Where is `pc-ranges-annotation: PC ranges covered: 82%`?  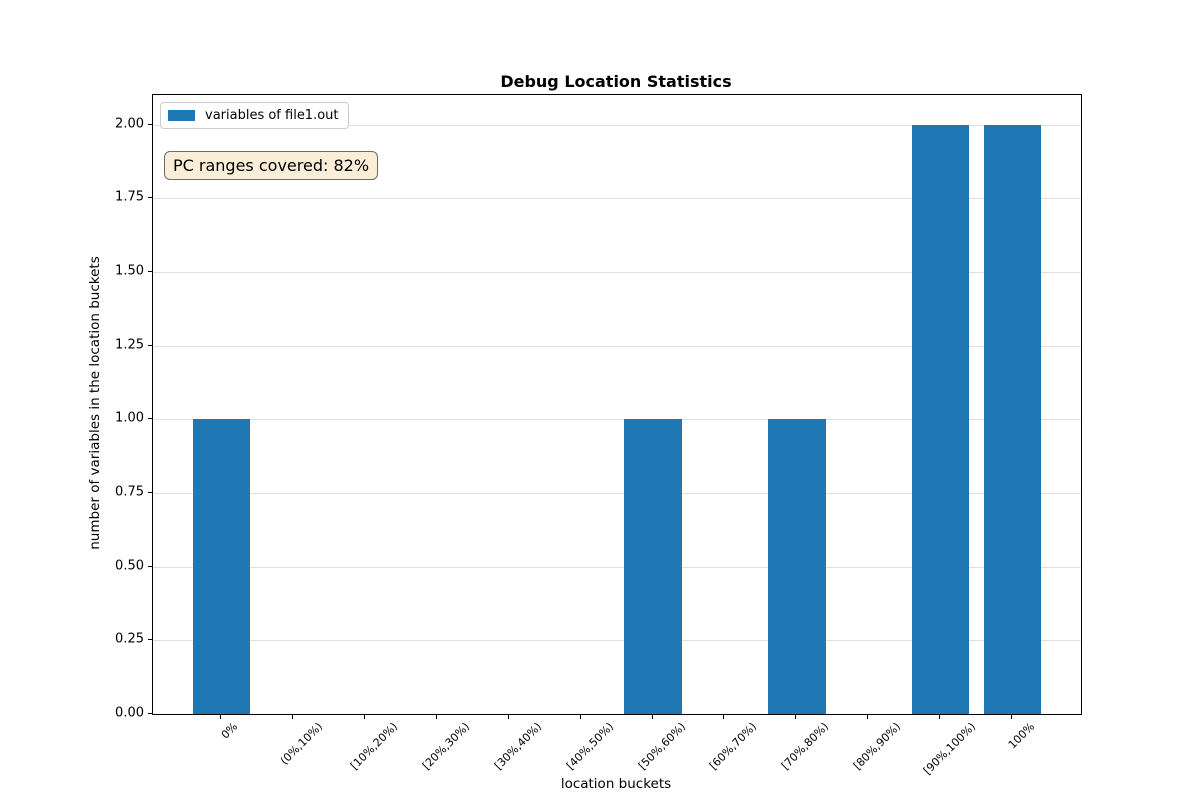
pc-ranges-annotation: PC ranges covered: 82% is located at coordinates (271, 165).